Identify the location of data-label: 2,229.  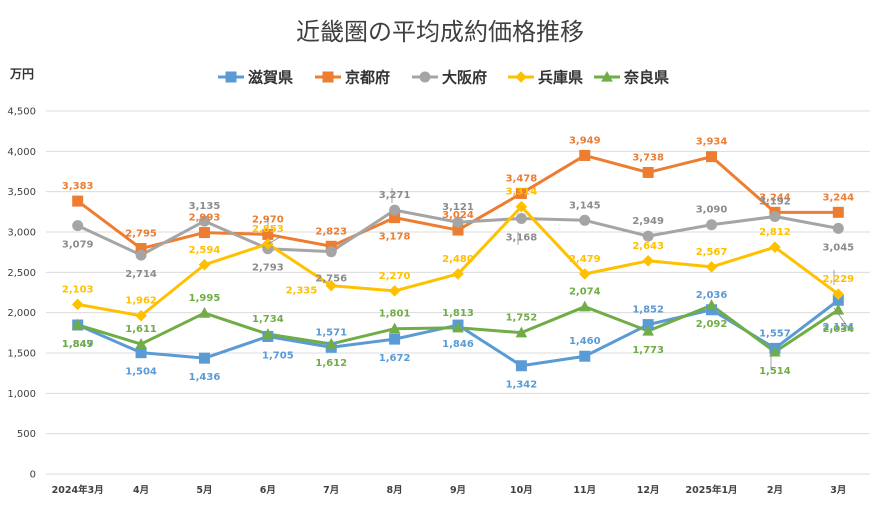
(838, 279).